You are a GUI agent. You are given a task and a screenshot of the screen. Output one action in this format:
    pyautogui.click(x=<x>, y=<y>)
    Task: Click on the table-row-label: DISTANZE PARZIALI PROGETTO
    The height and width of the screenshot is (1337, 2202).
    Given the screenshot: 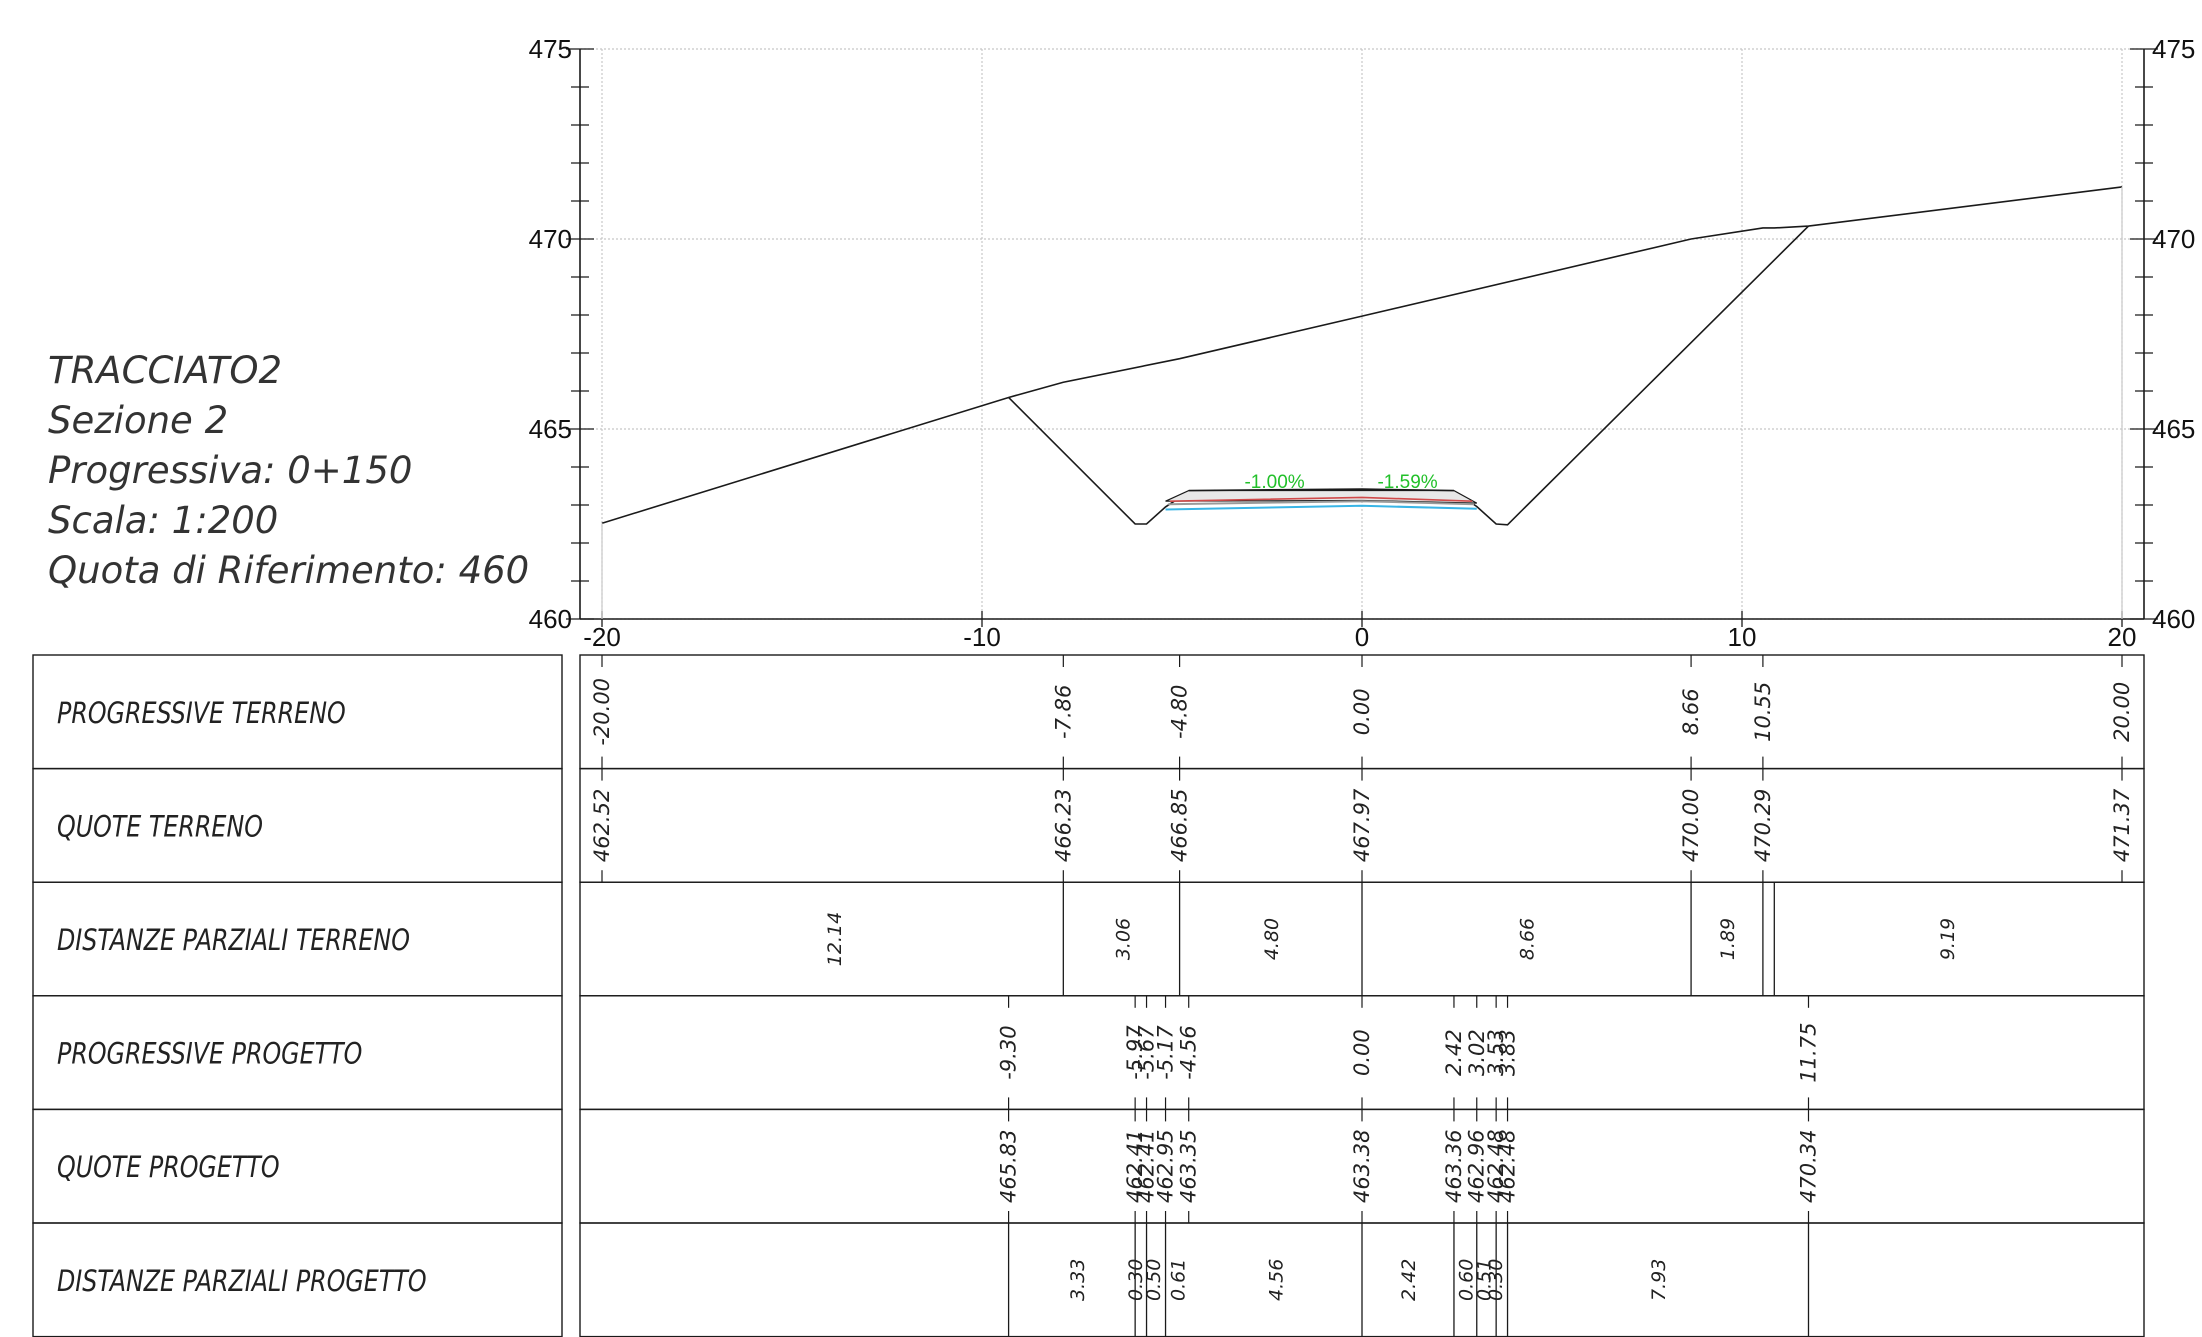 What is the action you would take?
    pyautogui.click(x=242, y=1282)
    